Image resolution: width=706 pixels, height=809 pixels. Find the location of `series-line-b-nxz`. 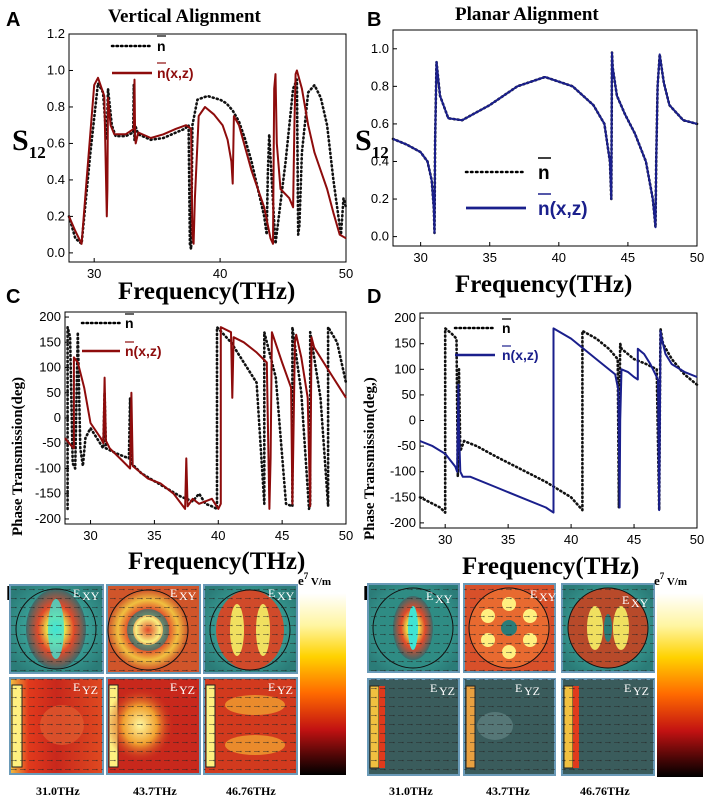

series-line-b-nxz is located at coordinates (545, 142).